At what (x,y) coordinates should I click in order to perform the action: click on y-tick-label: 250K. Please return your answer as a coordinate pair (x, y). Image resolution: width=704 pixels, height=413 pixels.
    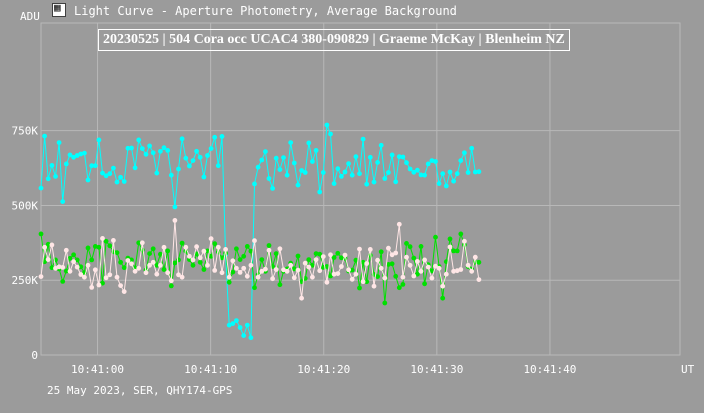
    Looking at the image, I should click on (25, 280).